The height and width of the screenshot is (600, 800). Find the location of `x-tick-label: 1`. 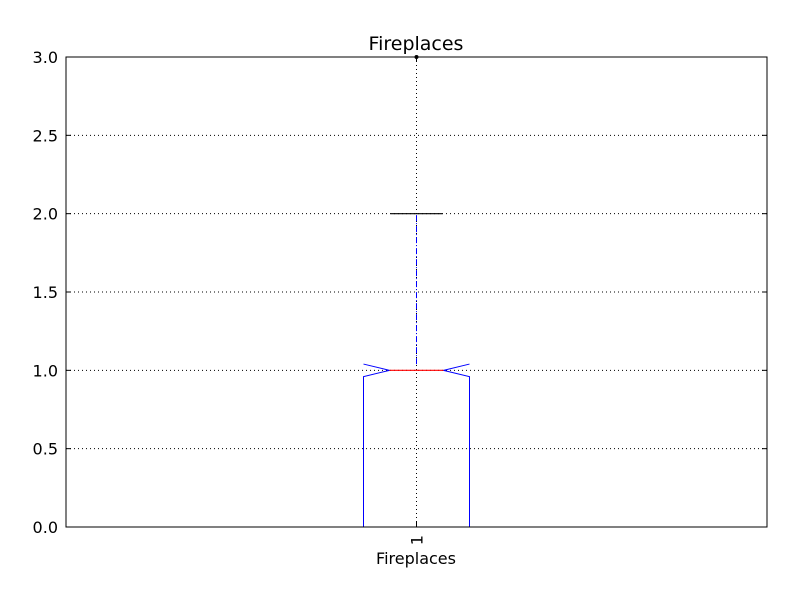

x-tick-label: 1 is located at coordinates (417, 540).